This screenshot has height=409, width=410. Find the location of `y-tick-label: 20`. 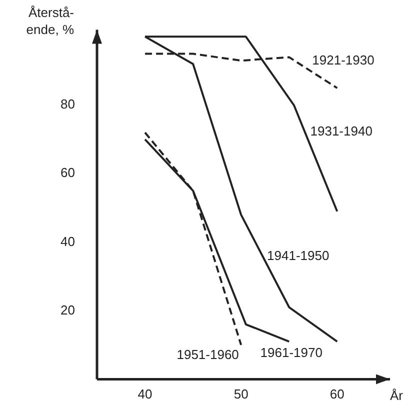

y-tick-label: 20 is located at coordinates (67, 310).